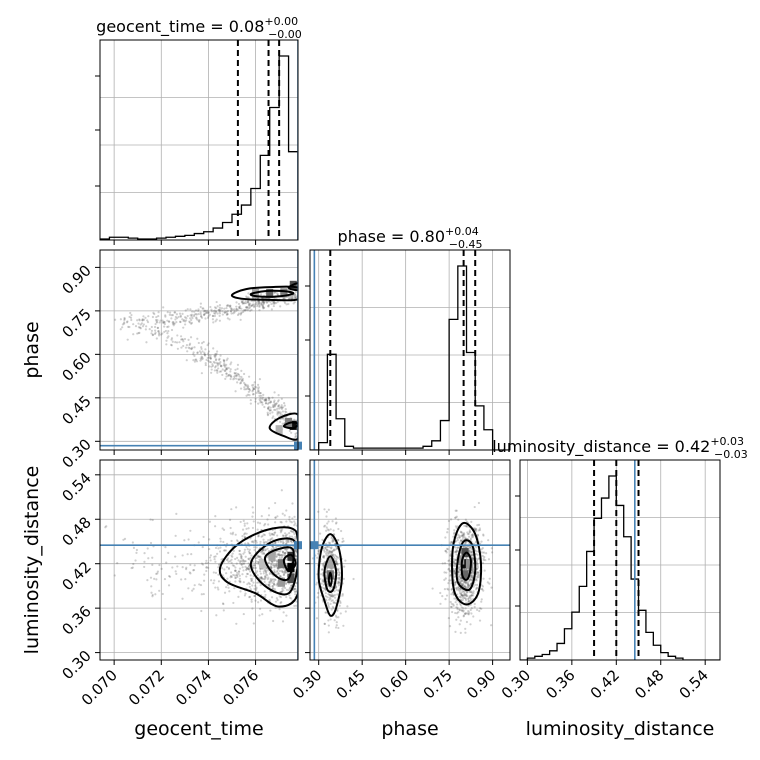 This screenshot has width=760, height=760. I want to click on density-cell, so click(465, 575).